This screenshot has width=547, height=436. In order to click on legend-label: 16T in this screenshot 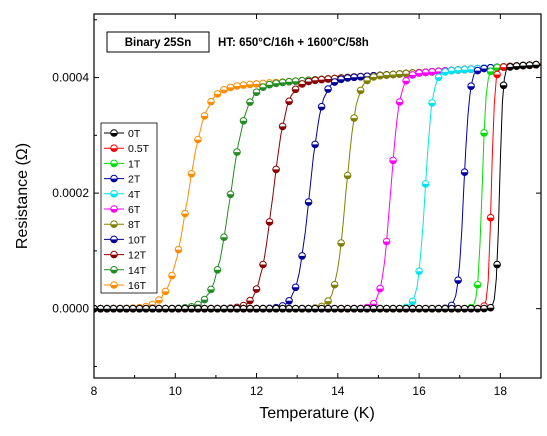, I will do `click(137, 286)`.